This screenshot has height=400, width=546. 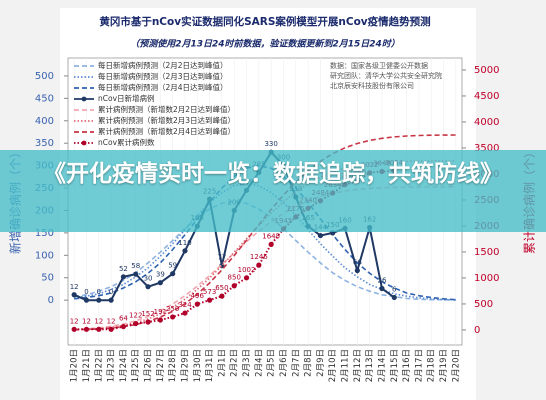 I want to click on legend-label: 每日新增病例预测（2月4日达到峰值）, so click(x=163, y=87).